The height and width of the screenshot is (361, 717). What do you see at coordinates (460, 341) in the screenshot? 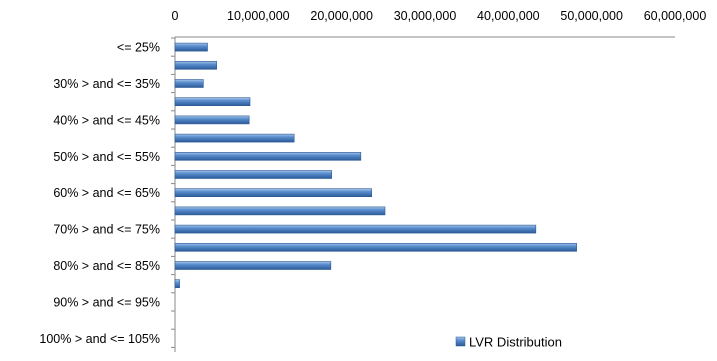
I see `legend-swatch` at bounding box center [460, 341].